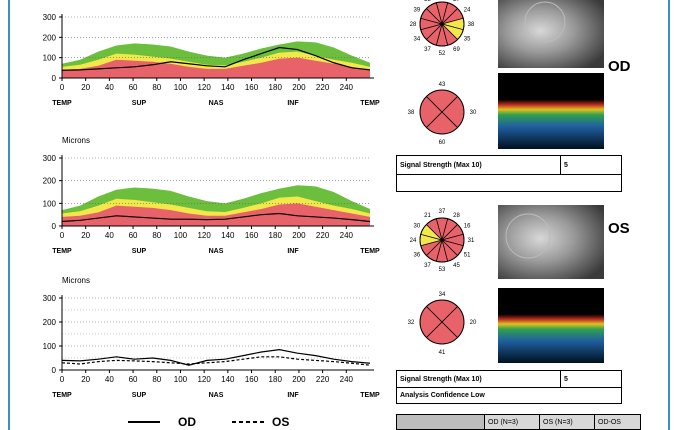 The width and height of the screenshot is (686, 430). I want to click on od-quadrant-chart: 43 30 60 38, so click(442, 114).